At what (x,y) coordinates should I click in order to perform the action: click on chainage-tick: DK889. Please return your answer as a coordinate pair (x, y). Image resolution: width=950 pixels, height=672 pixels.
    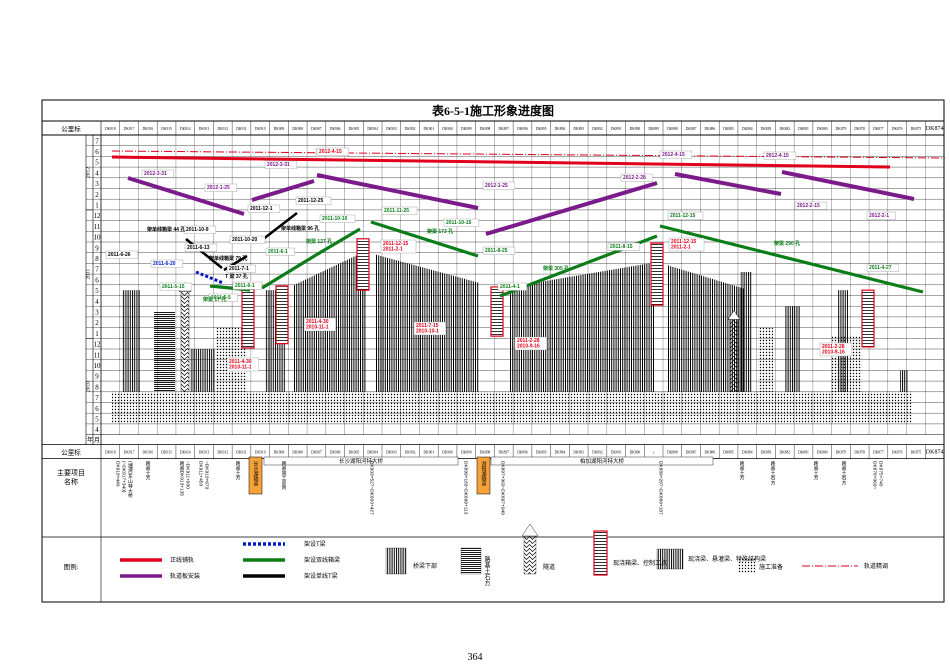
    Looking at the image, I should click on (653, 129).